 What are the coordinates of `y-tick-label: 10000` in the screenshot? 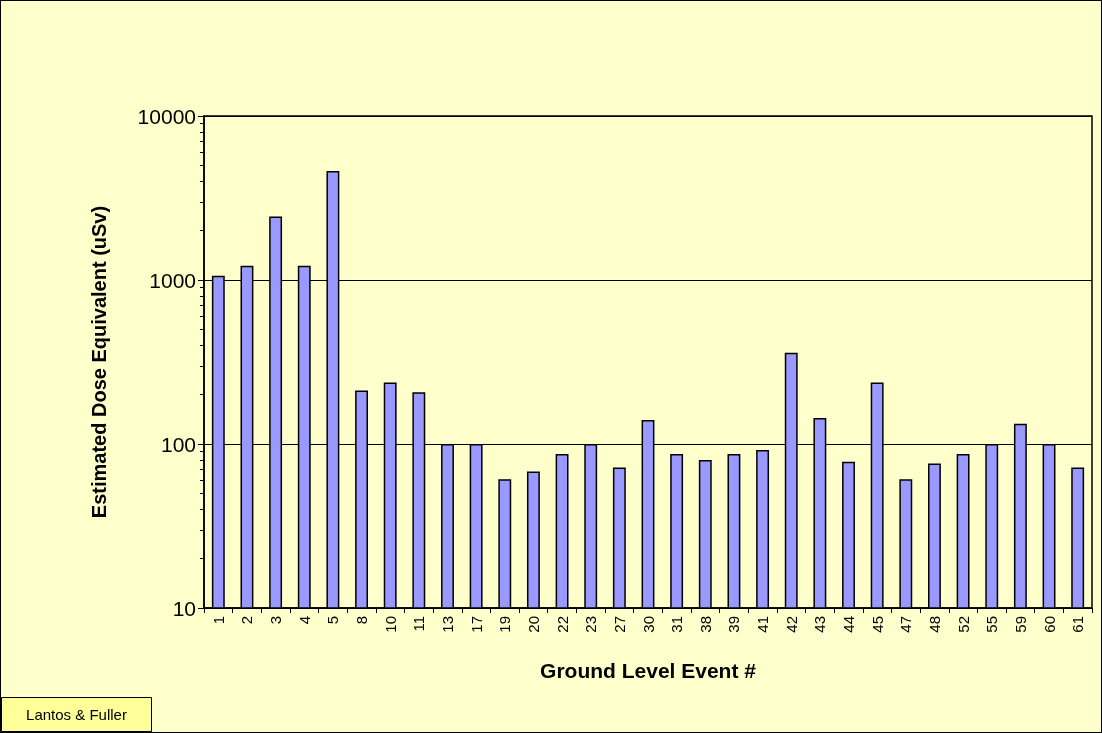 It's located at (166, 116).